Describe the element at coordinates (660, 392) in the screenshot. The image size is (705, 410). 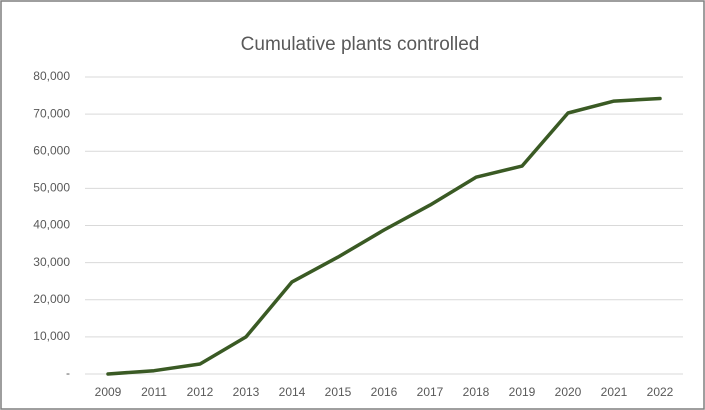
I see `x-tick-label: 2022` at that location.